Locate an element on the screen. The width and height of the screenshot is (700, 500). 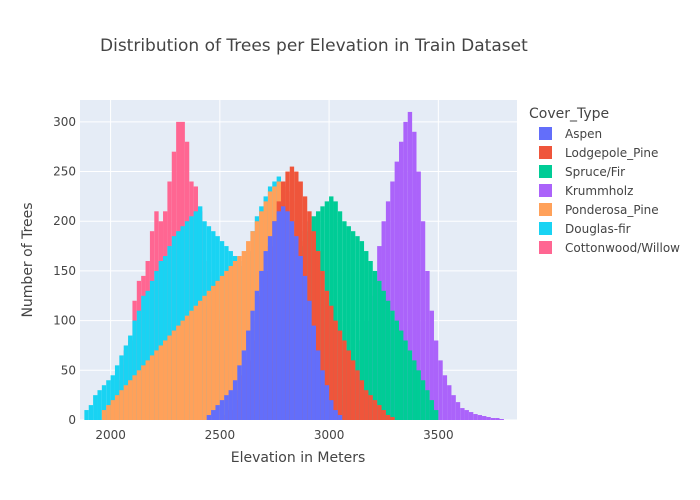
legend-label: Spruce/Fir is located at coordinates (595, 172).